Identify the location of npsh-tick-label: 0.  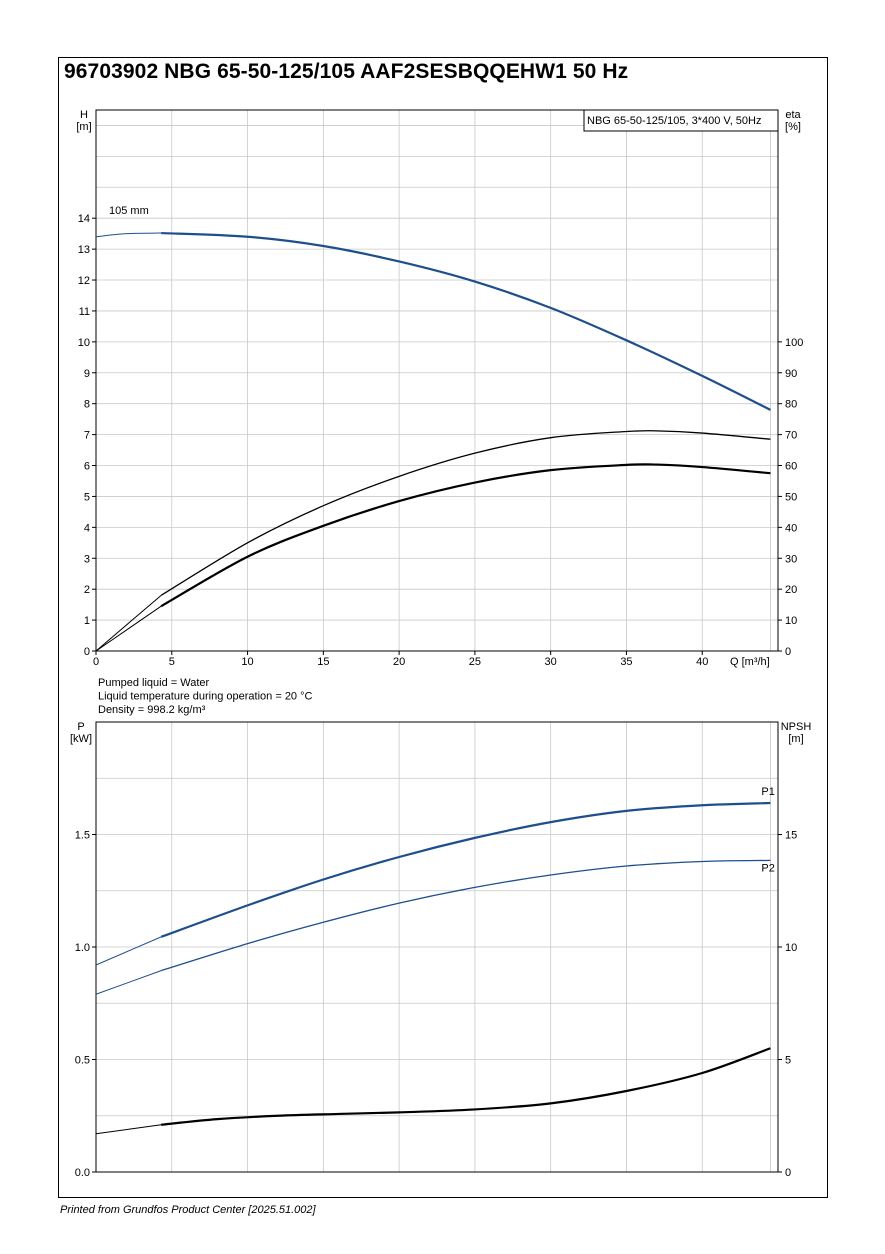
(788, 1173).